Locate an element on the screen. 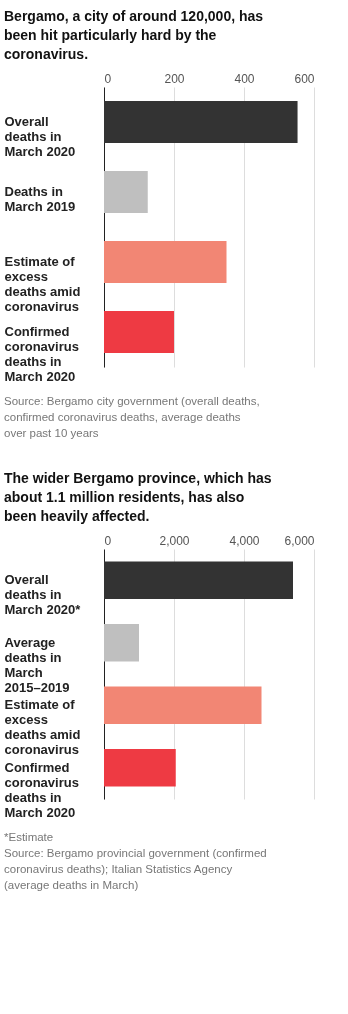 The height and width of the screenshot is (1014, 348). text: *Estimate is located at coordinates (29, 837).